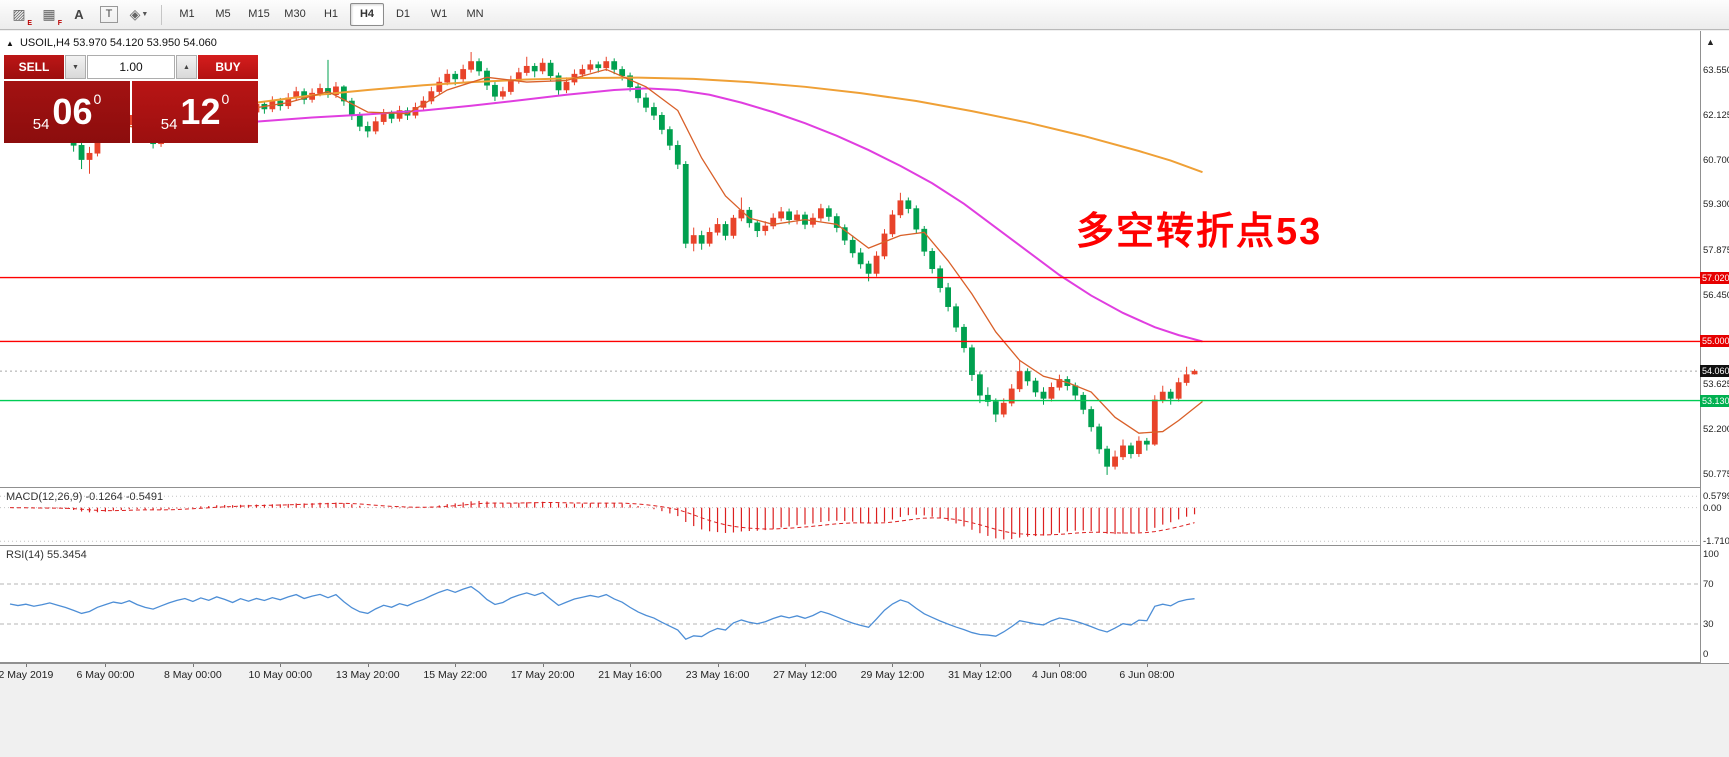 This screenshot has height=757, width=1729. I want to click on ask-prefix: 54, so click(169, 124).